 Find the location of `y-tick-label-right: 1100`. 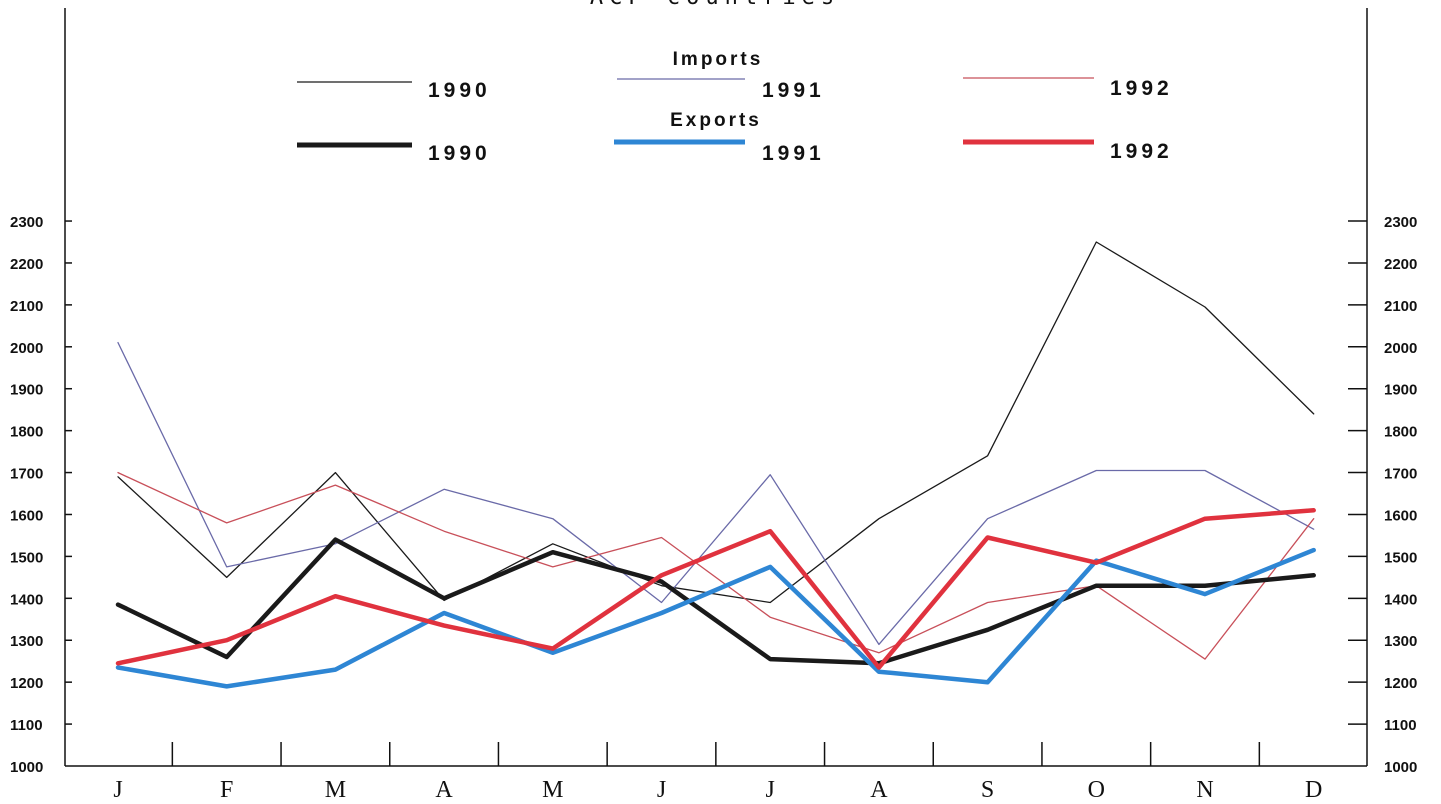

y-tick-label-right: 1100 is located at coordinates (1400, 725).